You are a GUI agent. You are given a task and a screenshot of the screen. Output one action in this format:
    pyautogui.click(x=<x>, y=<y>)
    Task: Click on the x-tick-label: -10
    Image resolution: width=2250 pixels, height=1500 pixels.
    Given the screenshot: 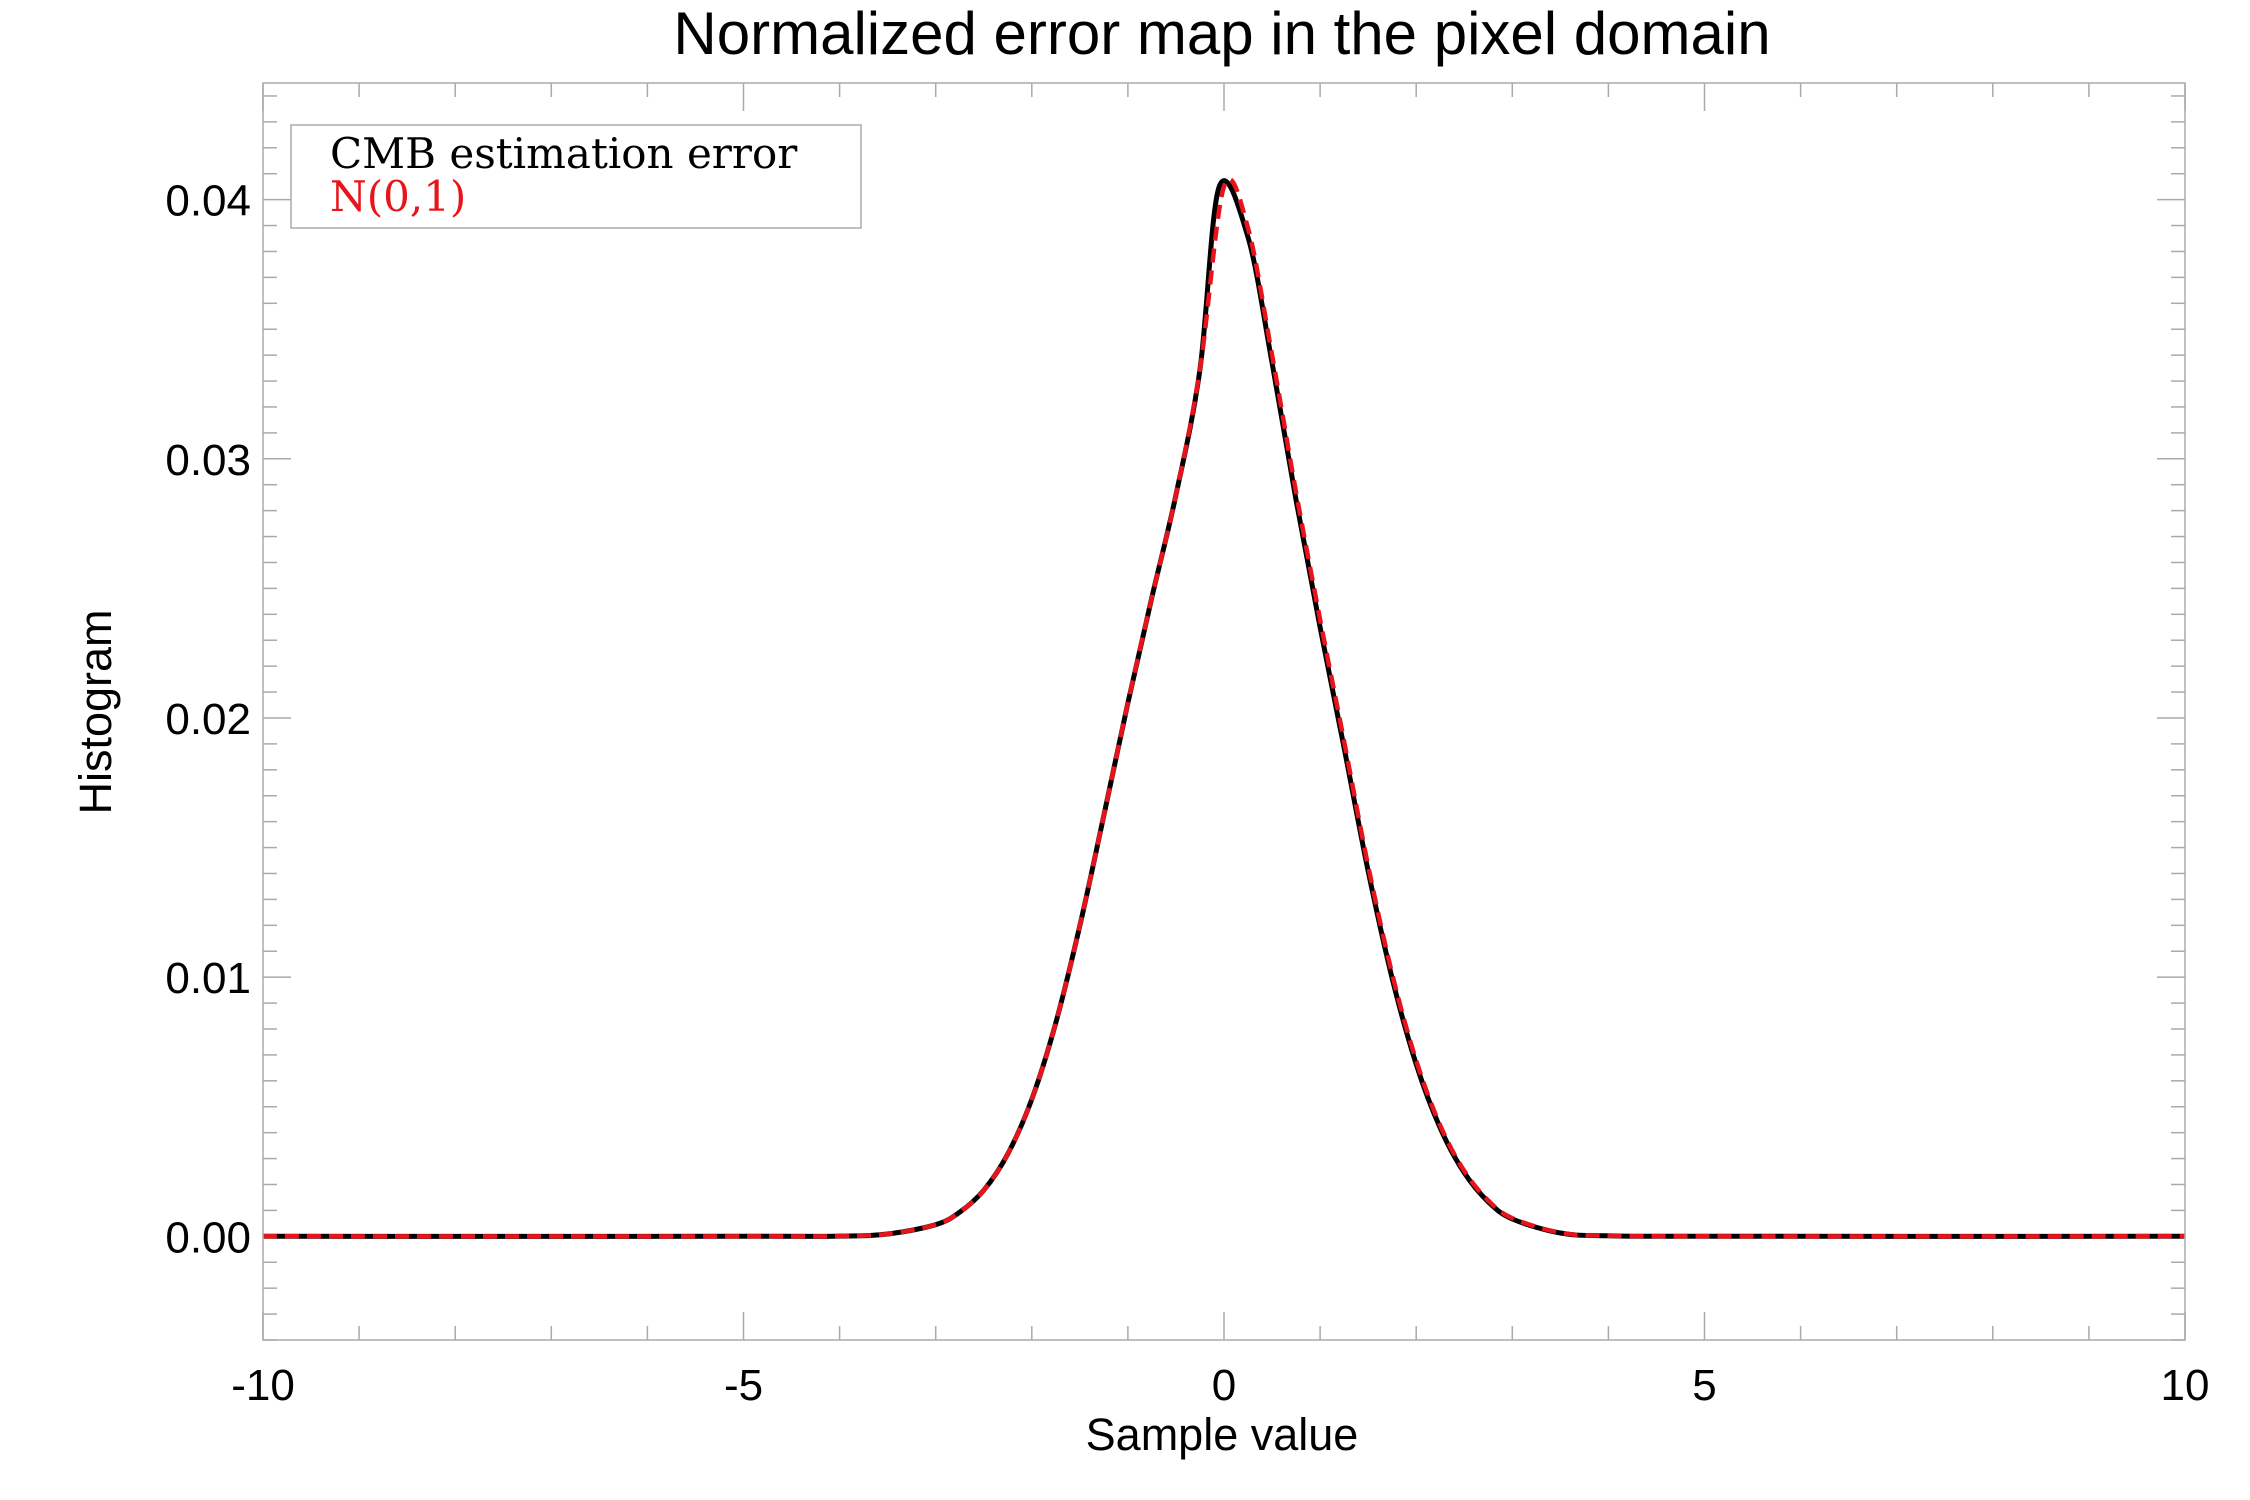 What is the action you would take?
    pyautogui.click(x=263, y=1385)
    